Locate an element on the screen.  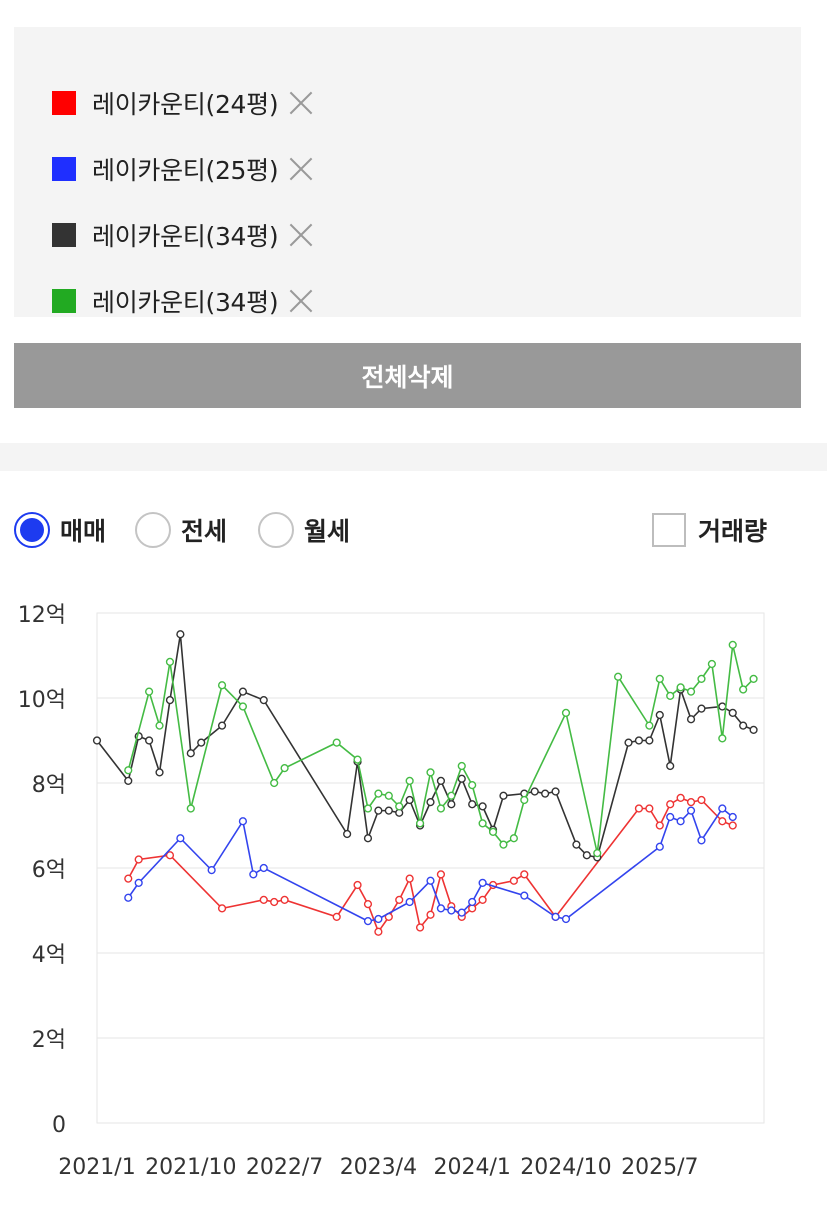
radio-label: 전세 is located at coordinates (204, 531).